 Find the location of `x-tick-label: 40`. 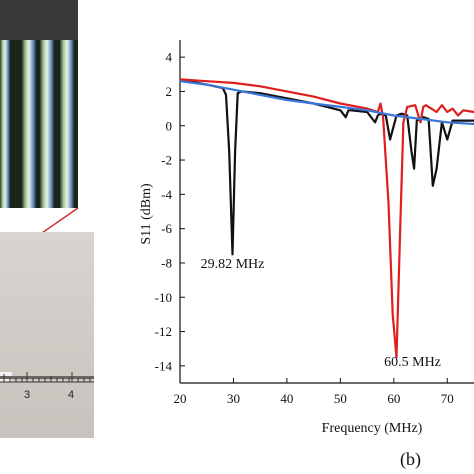

x-tick-label: 40 is located at coordinates (286, 398).